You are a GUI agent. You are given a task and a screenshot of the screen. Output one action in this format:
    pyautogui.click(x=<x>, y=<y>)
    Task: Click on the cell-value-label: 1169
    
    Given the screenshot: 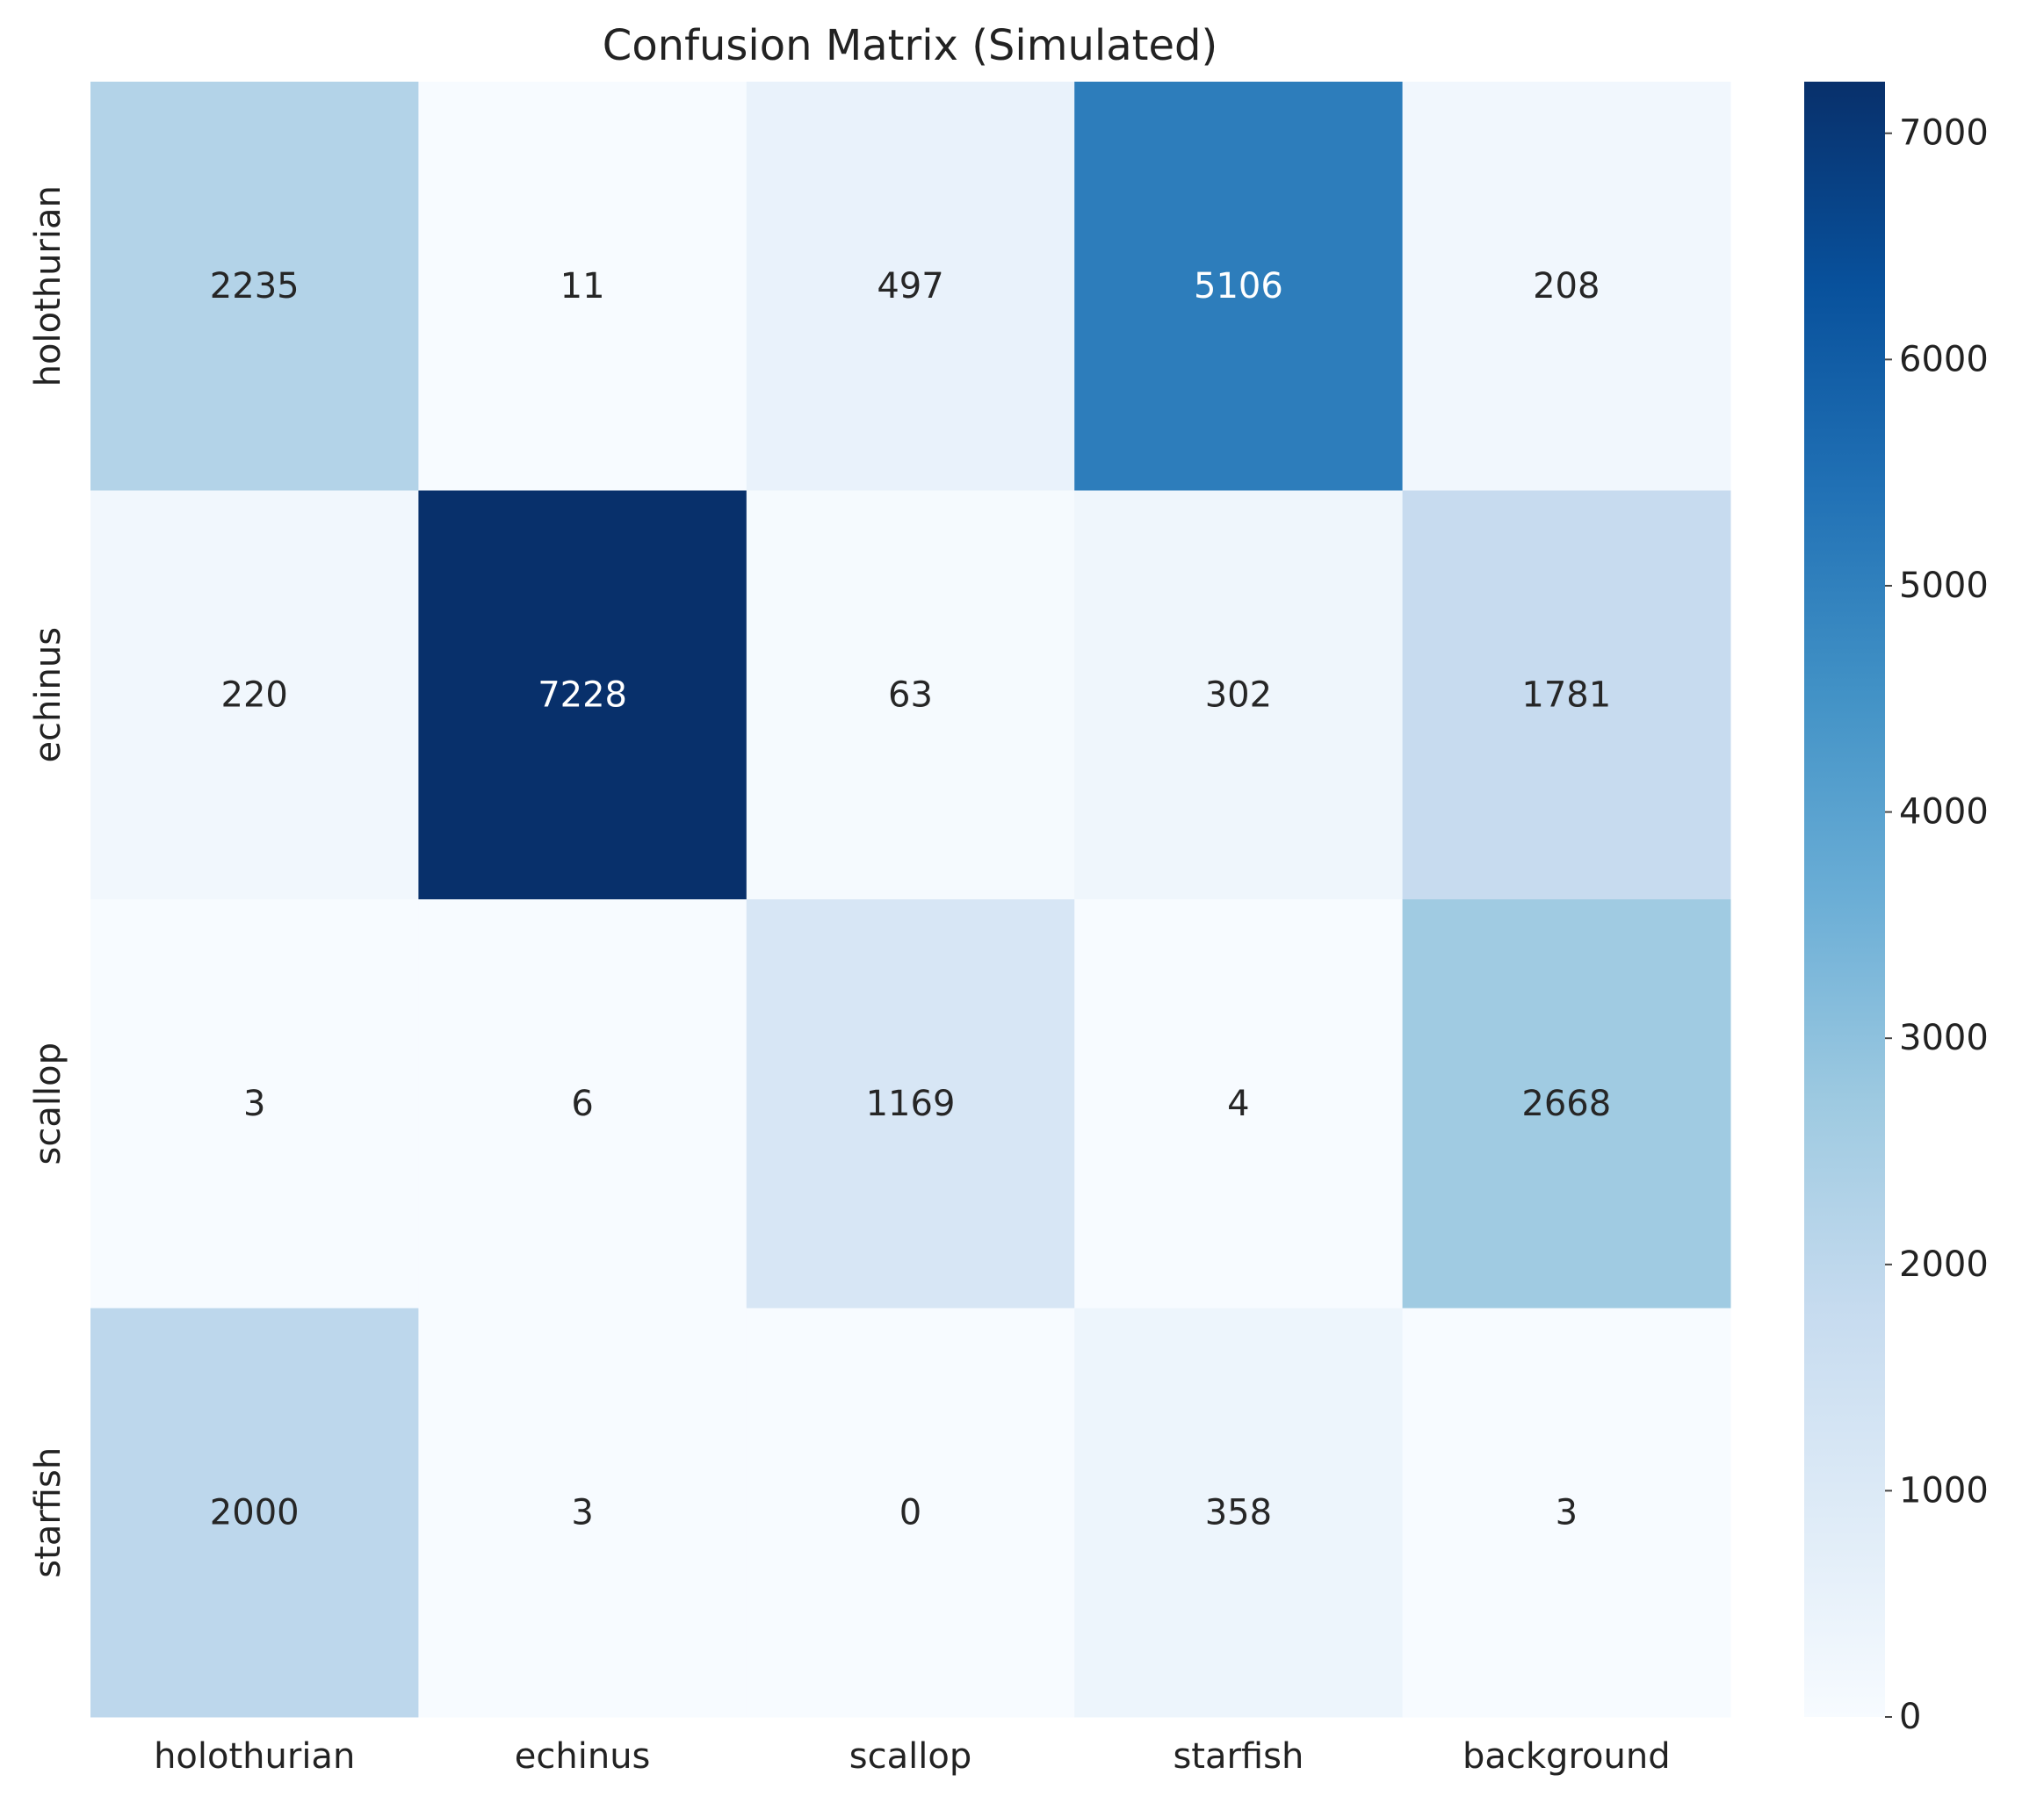 What is the action you would take?
    pyautogui.click(x=911, y=1104)
    